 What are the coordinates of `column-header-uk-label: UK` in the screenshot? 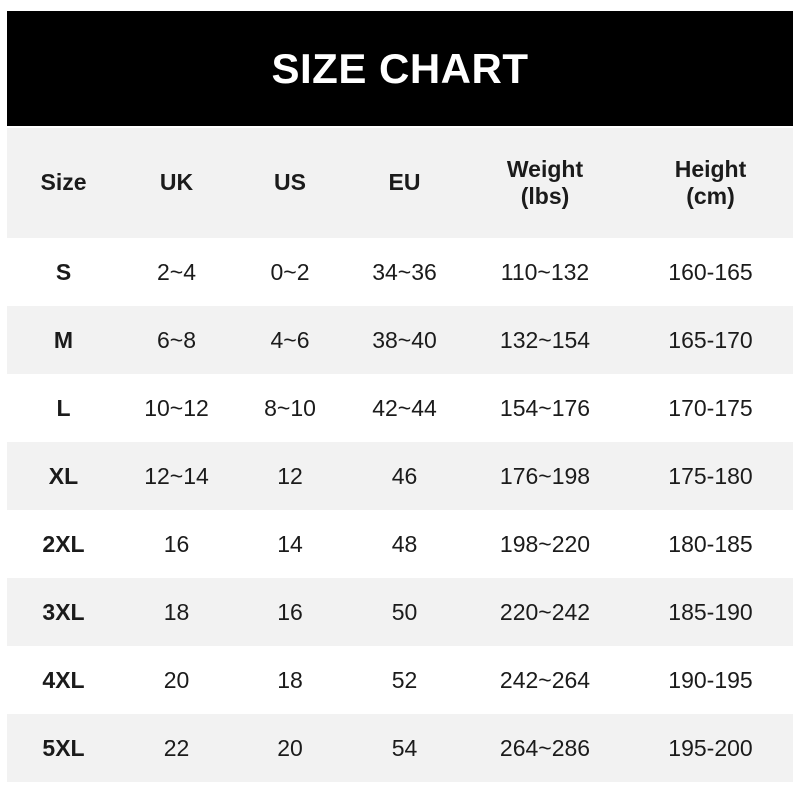 It's located at (176, 182).